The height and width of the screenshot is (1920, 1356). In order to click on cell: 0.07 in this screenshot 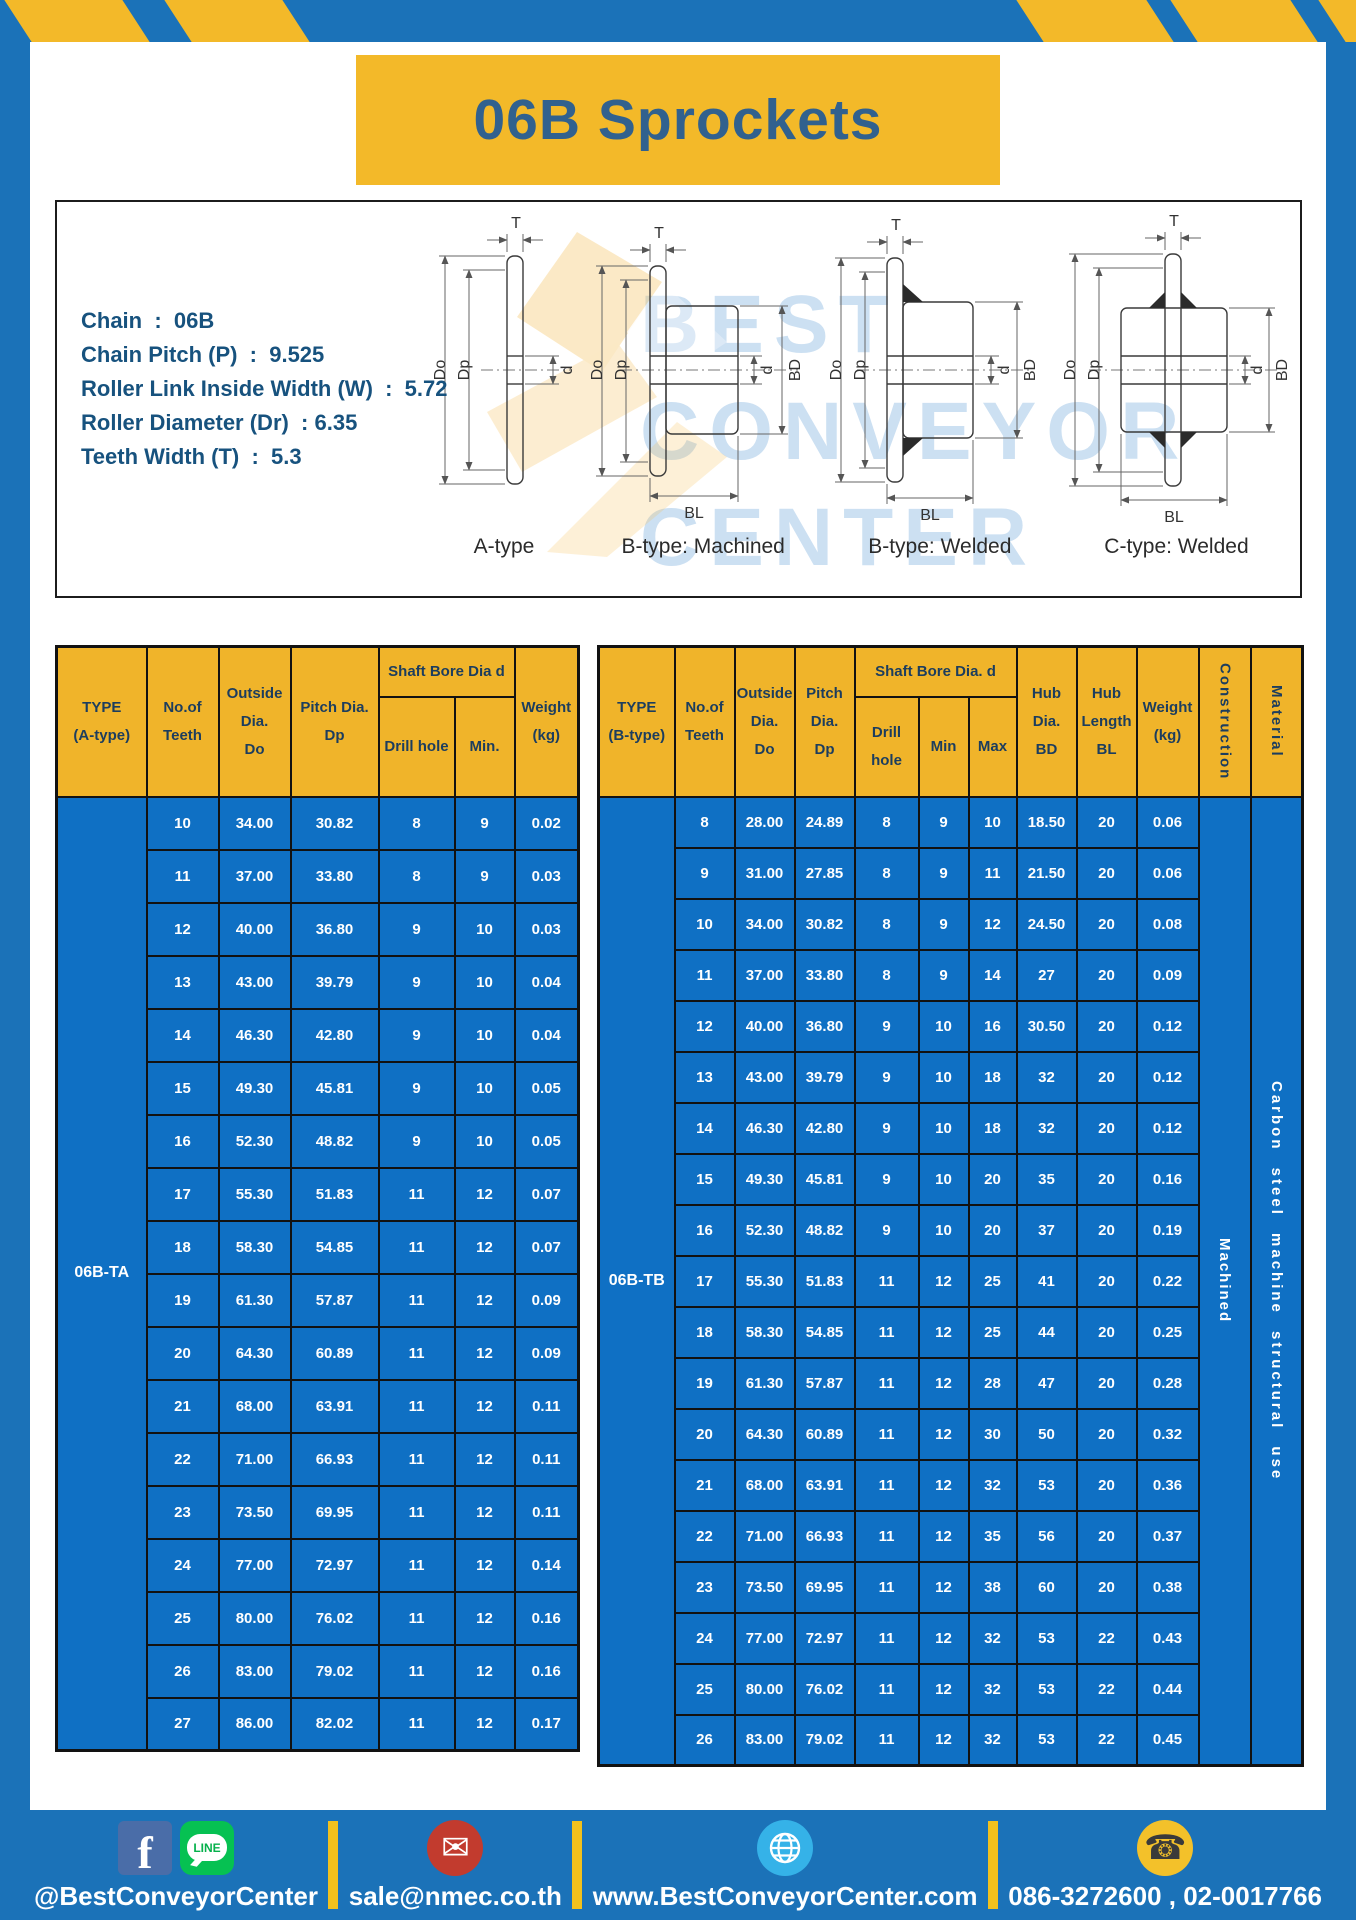, I will do `click(546, 1247)`.